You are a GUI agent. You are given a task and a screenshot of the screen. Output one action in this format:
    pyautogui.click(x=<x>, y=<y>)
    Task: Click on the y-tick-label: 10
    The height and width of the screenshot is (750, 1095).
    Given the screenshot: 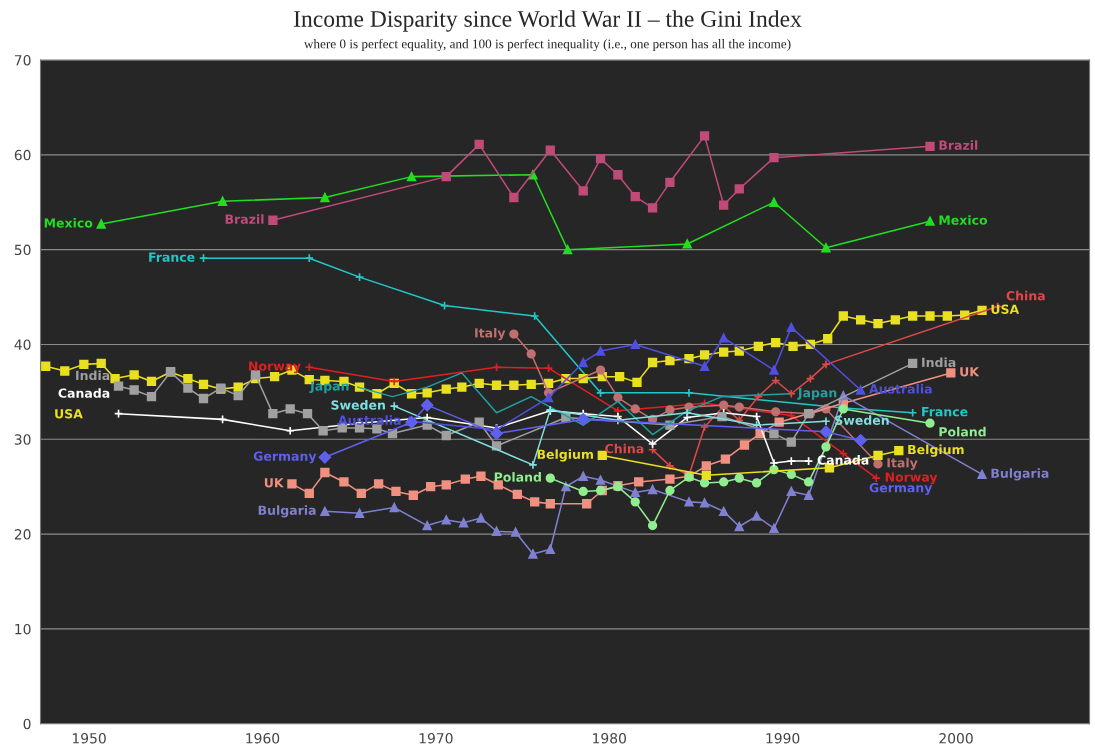 What is the action you would take?
    pyautogui.click(x=23, y=629)
    